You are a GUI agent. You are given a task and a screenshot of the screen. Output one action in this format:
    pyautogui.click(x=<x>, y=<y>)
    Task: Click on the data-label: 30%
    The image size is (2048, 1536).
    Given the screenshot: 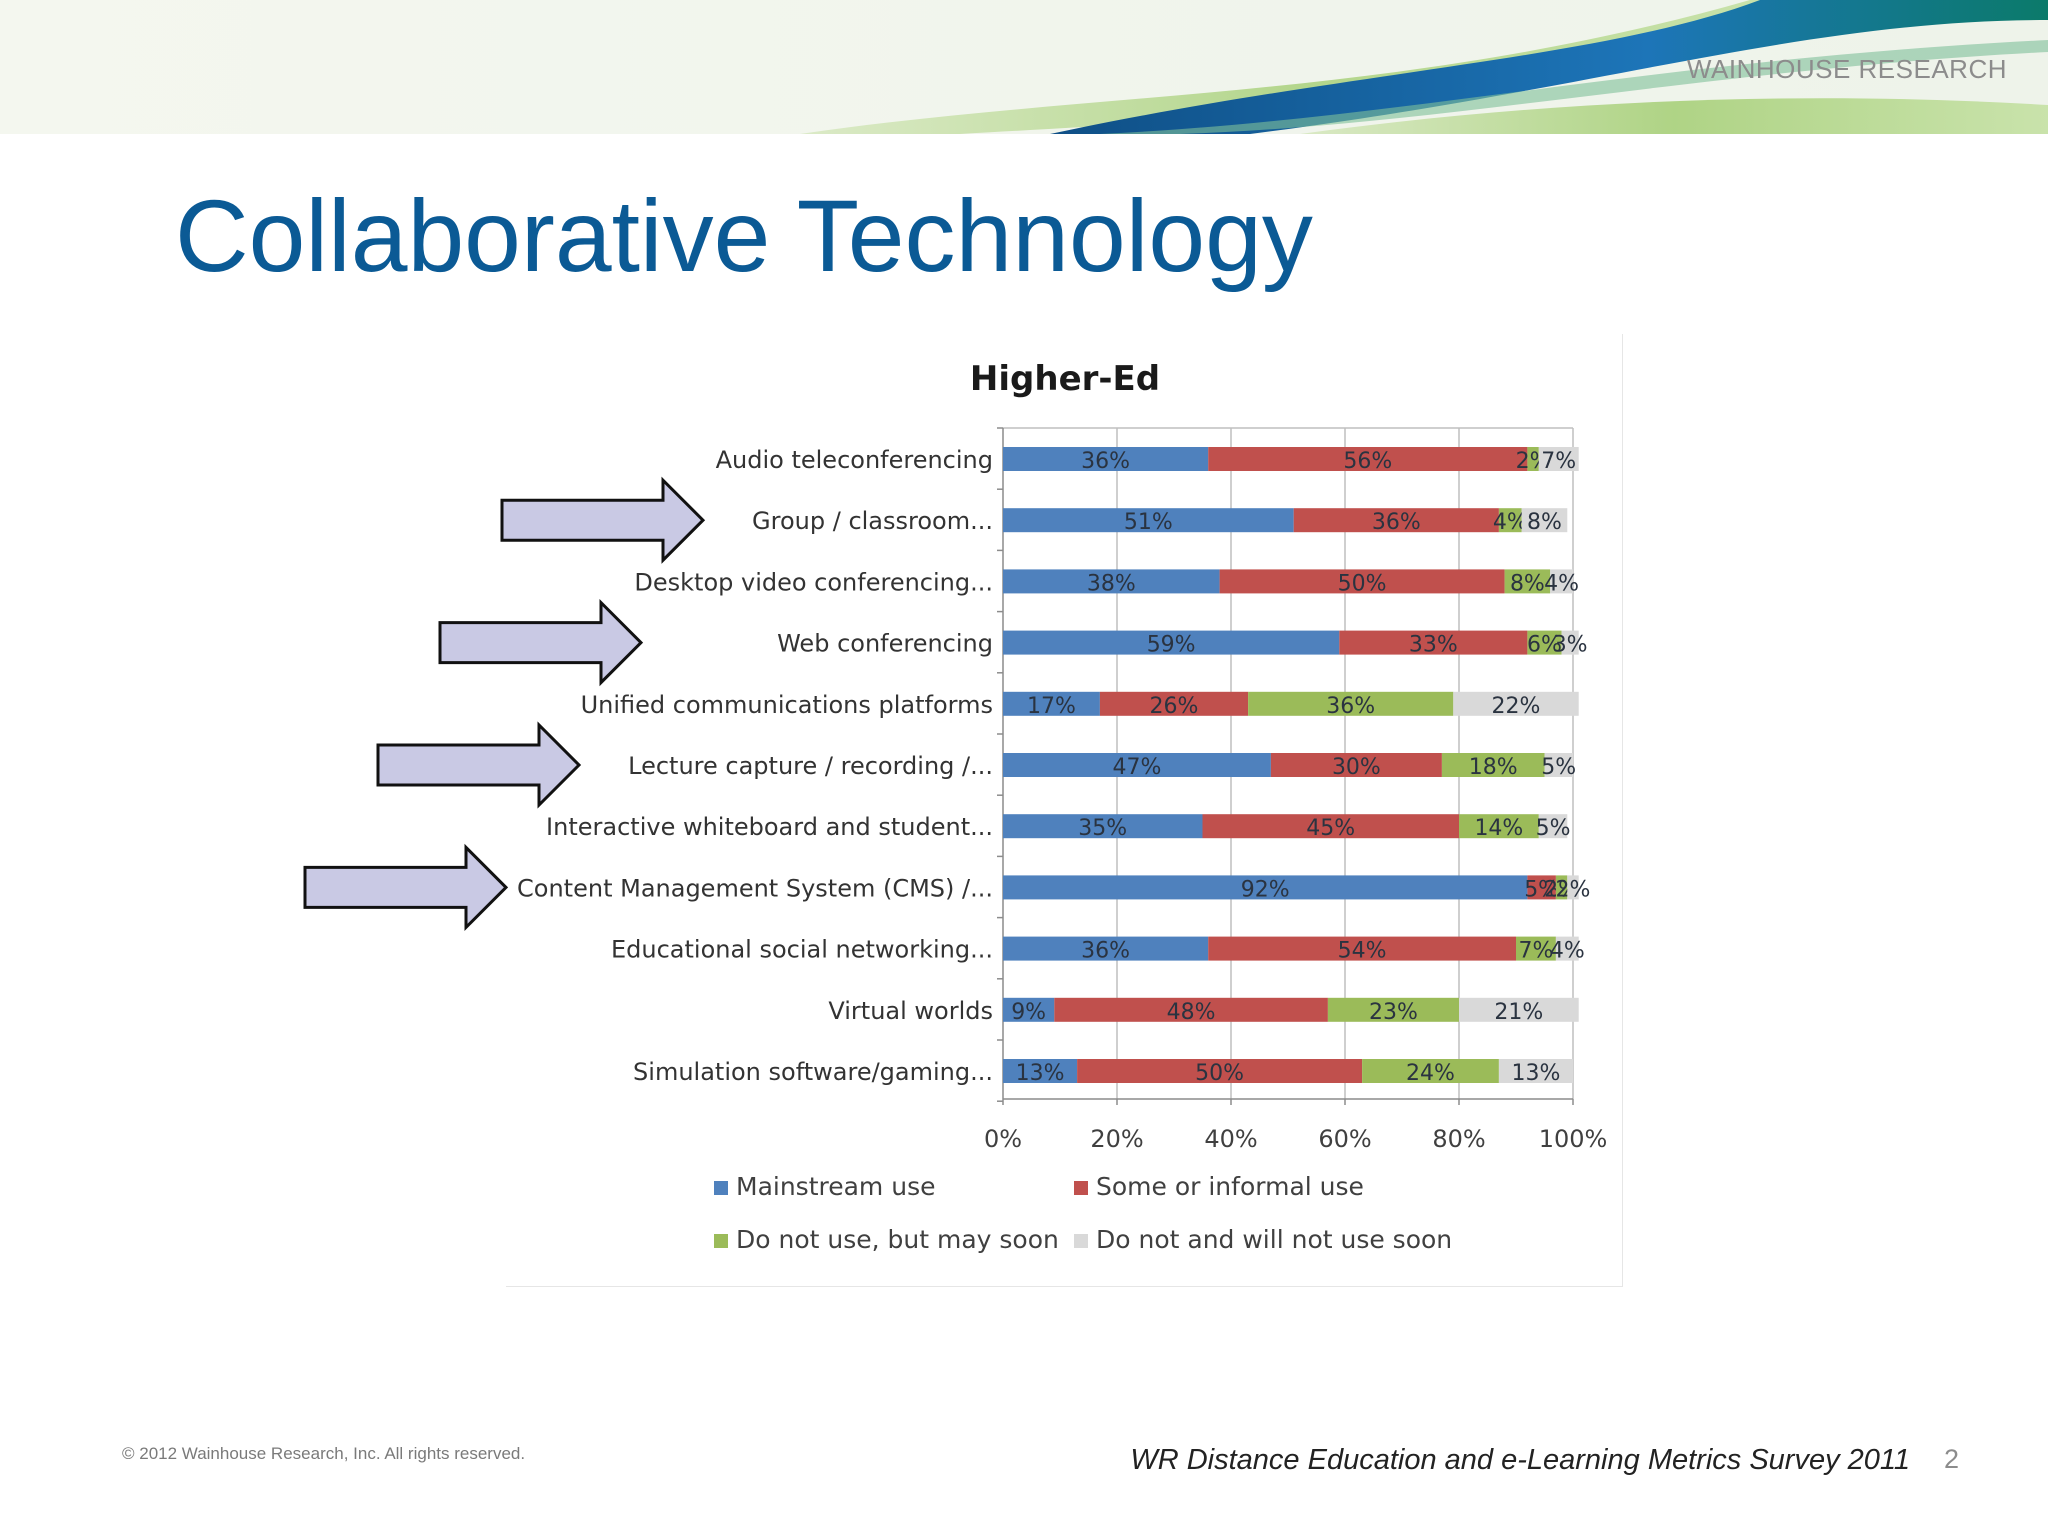 What is the action you would take?
    pyautogui.click(x=1356, y=767)
    